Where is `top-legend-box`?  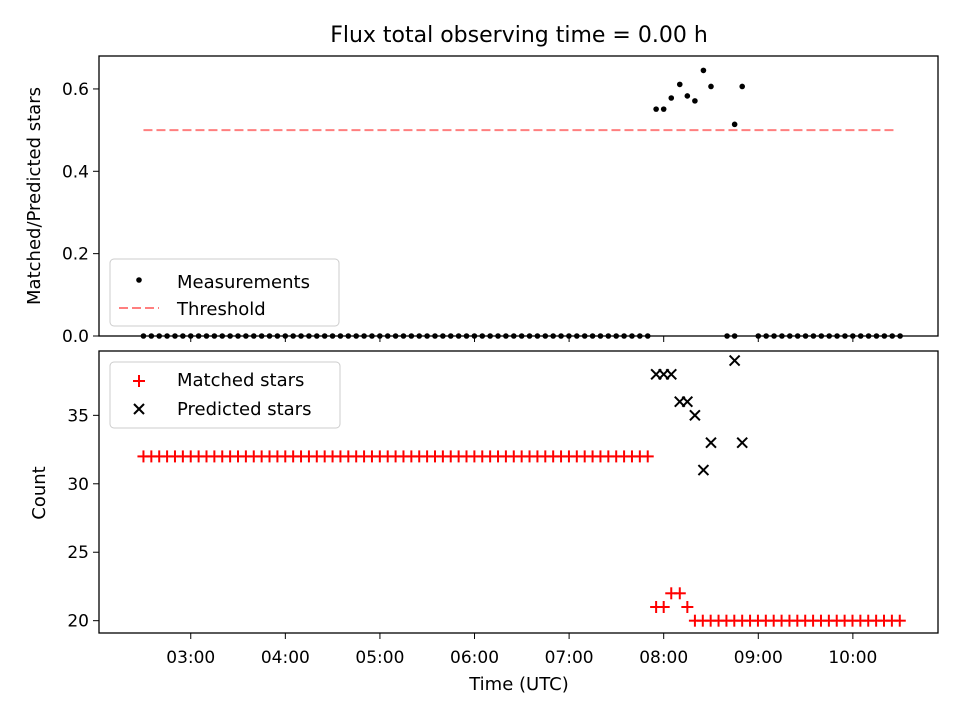
top-legend-box is located at coordinates (224, 292).